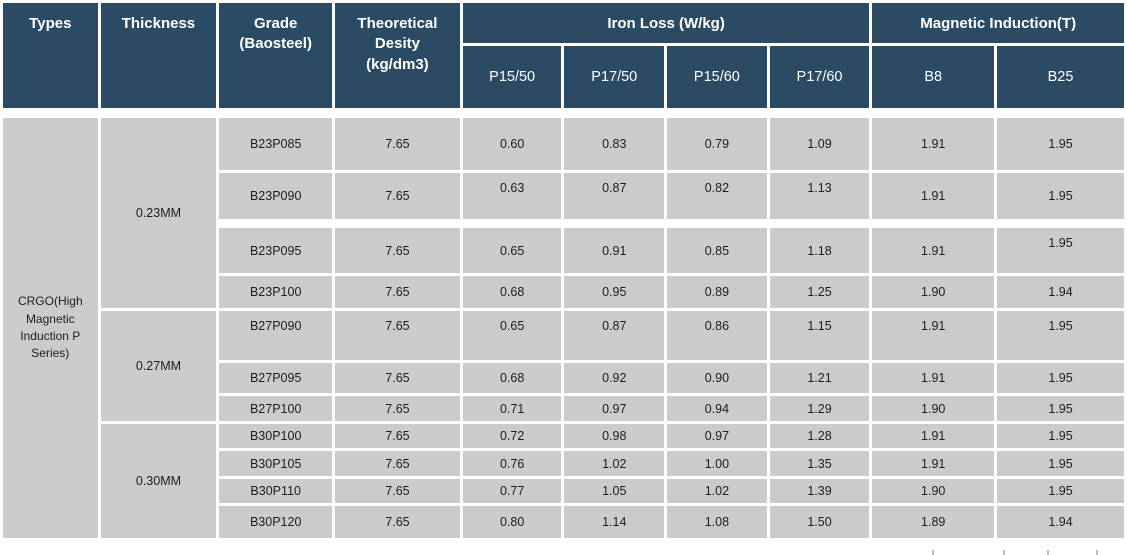 This screenshot has height=555, width=1127. I want to click on cell-p17-60: 1.25, so click(819, 292).